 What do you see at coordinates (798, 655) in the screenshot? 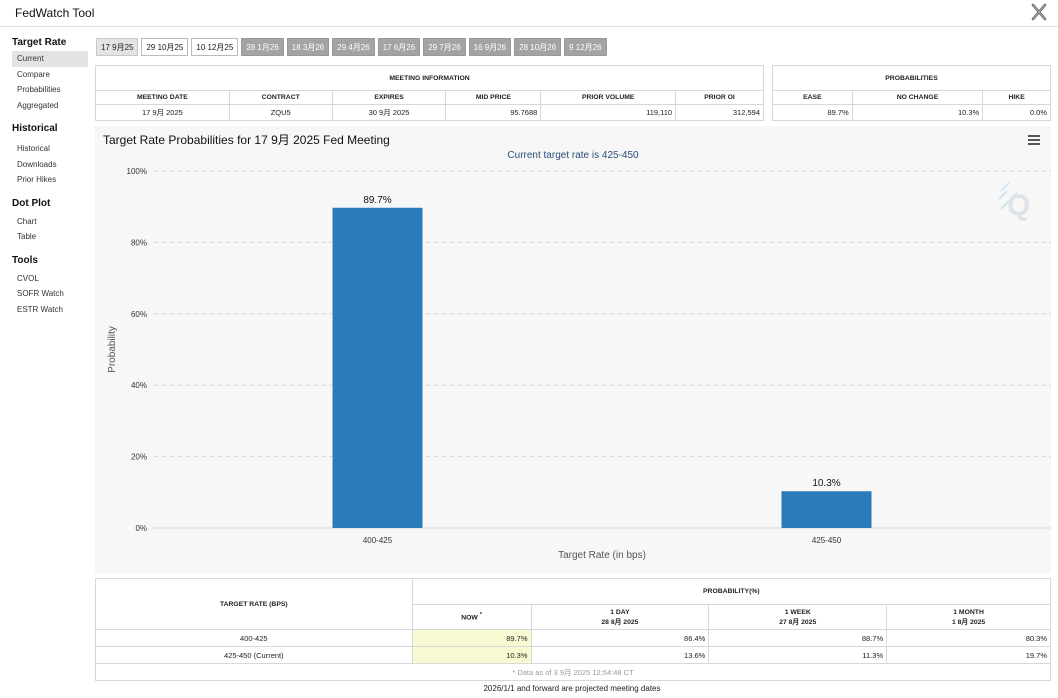
I see `week-cell: 11.3%` at bounding box center [798, 655].